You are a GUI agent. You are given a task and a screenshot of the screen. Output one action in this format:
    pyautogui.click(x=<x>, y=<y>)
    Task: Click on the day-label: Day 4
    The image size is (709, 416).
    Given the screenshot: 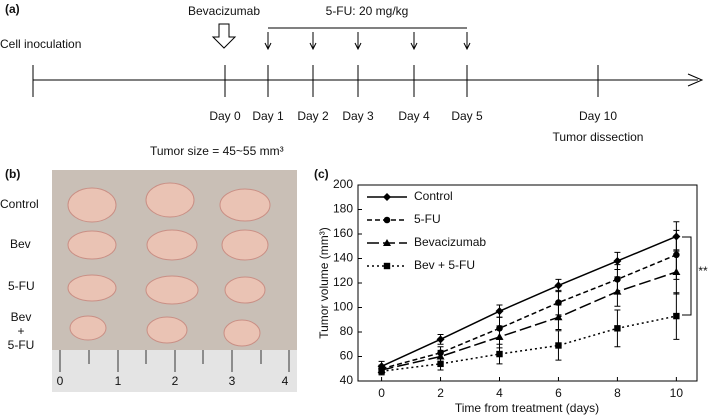 What is the action you would take?
    pyautogui.click(x=414, y=116)
    